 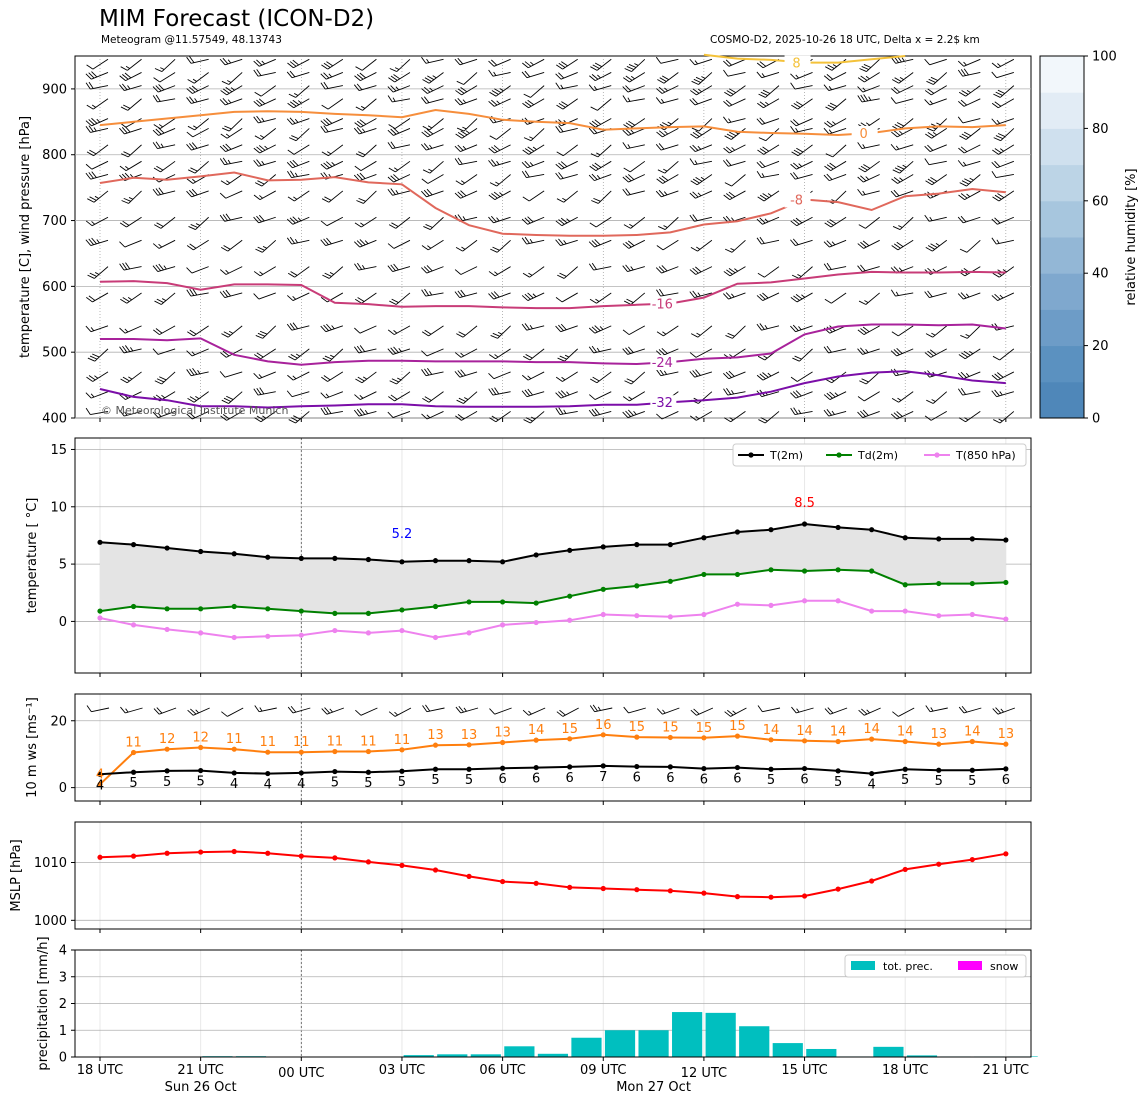 What do you see at coordinates (838, 731) in the screenshot?
I see `gust-value-label: 14` at bounding box center [838, 731].